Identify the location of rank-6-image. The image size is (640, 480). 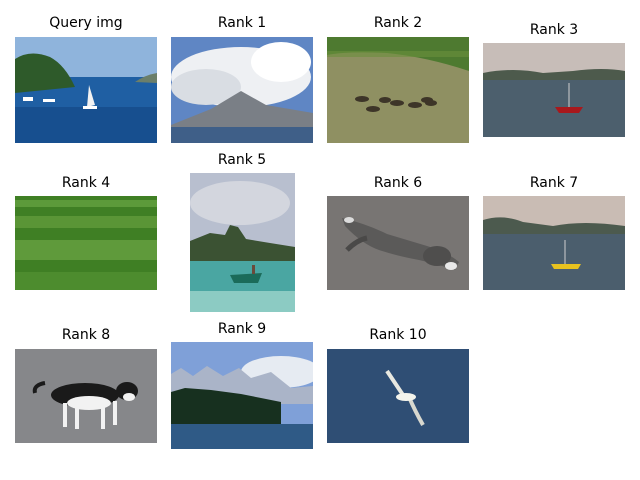
(398, 243).